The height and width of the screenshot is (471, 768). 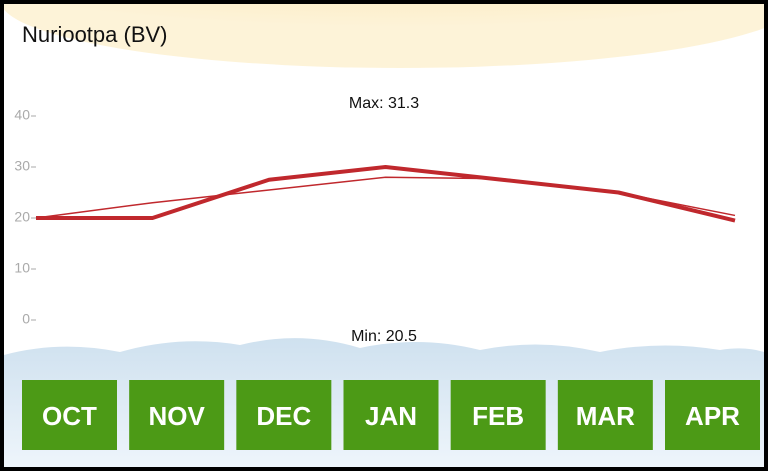 What do you see at coordinates (22, 268) in the screenshot?
I see `y-tick-label: 10` at bounding box center [22, 268].